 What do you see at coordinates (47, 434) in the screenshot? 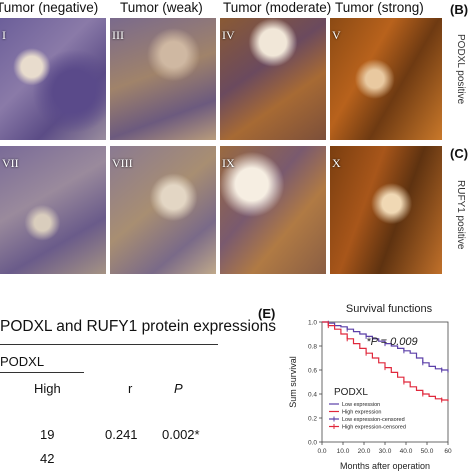
I see `table-row1-high: 19` at bounding box center [47, 434].